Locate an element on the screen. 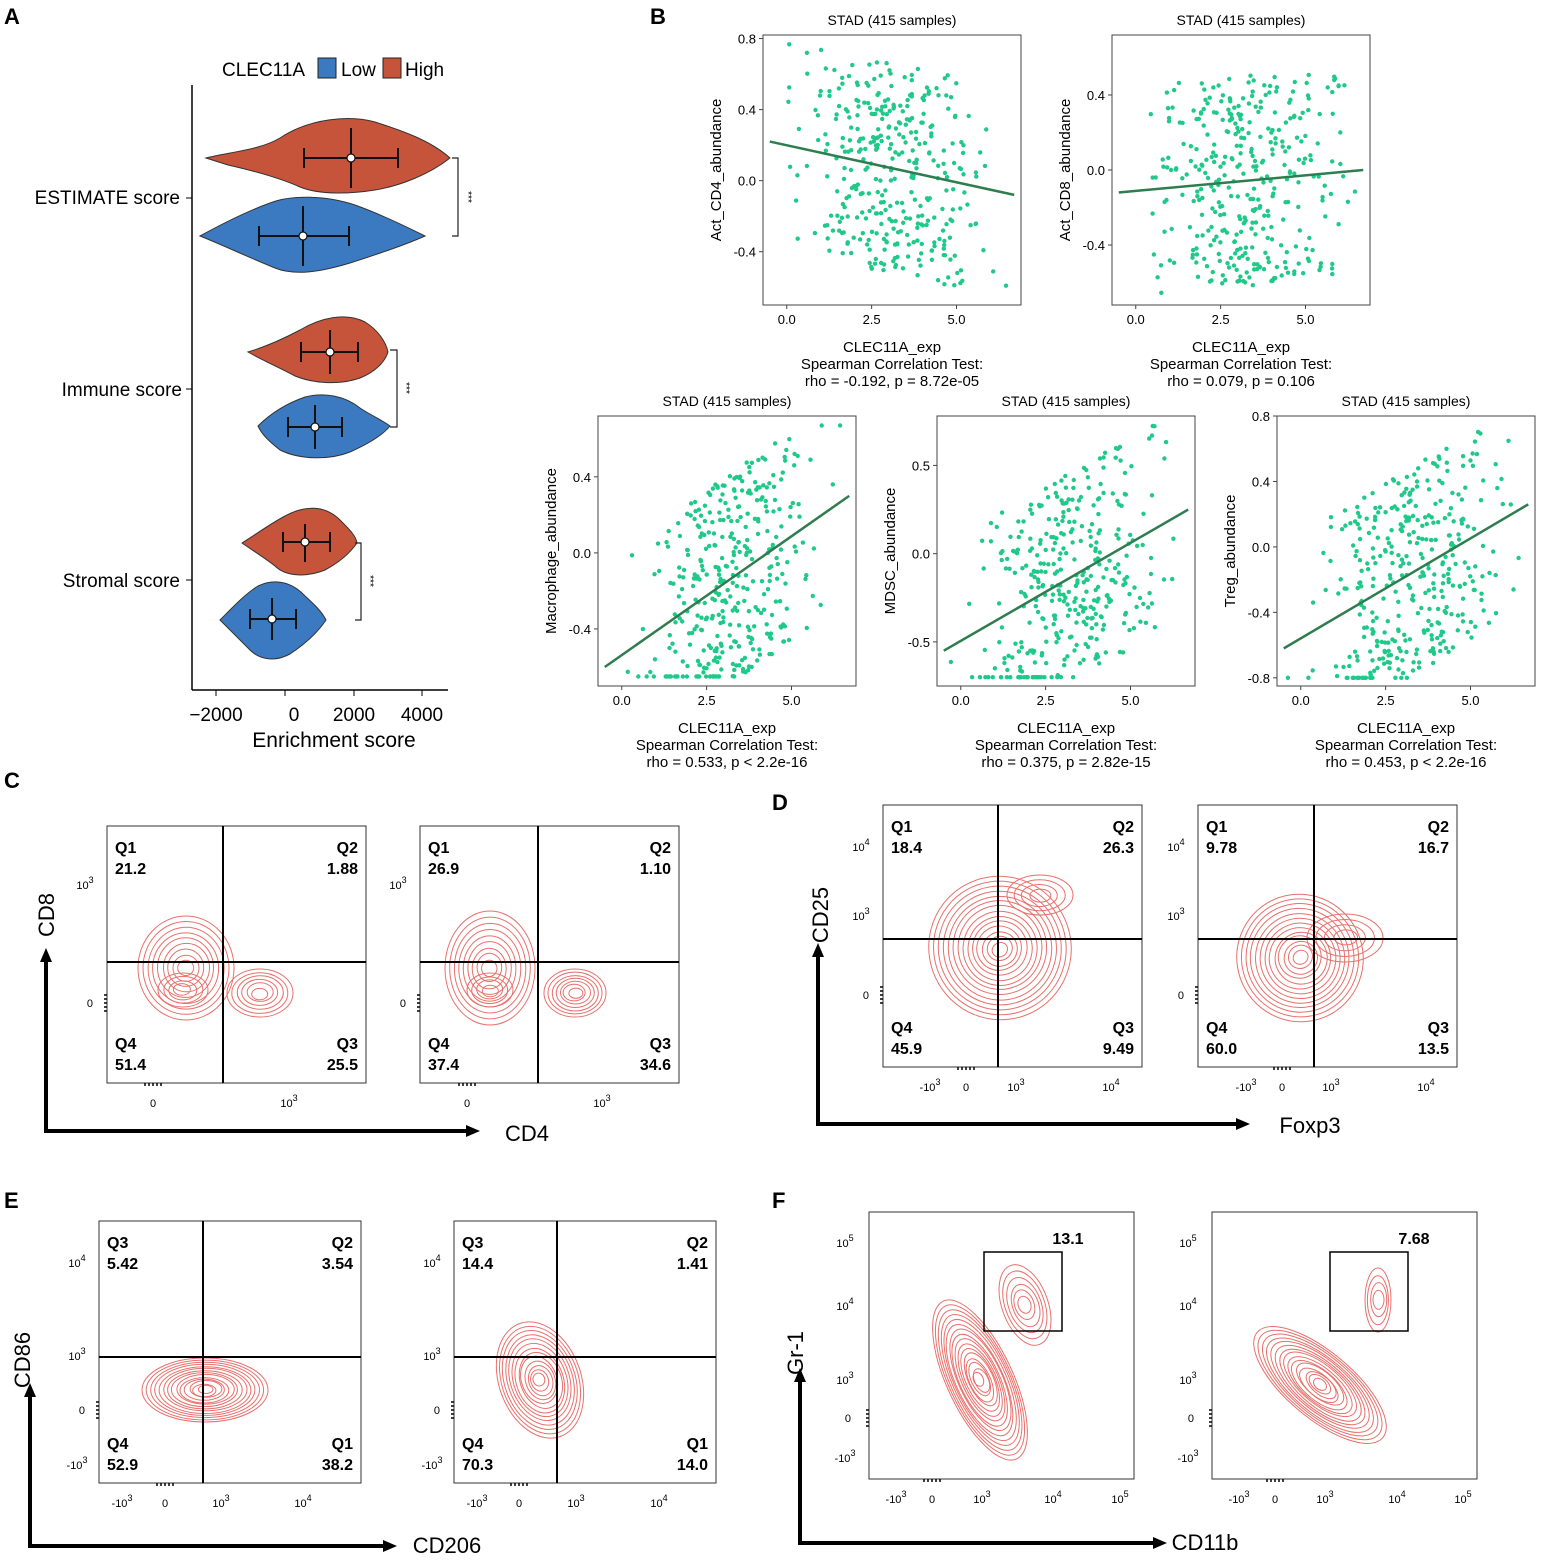  y-tick-label: 0 is located at coordinates (90, 1004).